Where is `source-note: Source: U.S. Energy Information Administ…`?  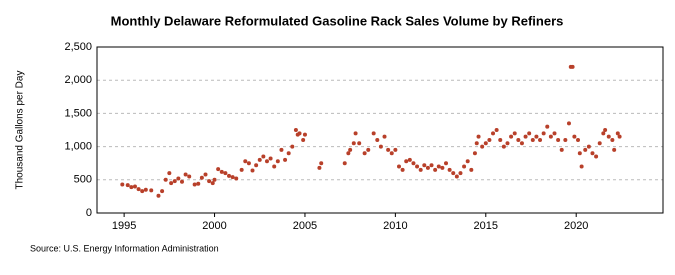
source-note: Source: U.S. Energy Information Administ… is located at coordinates (124, 248).